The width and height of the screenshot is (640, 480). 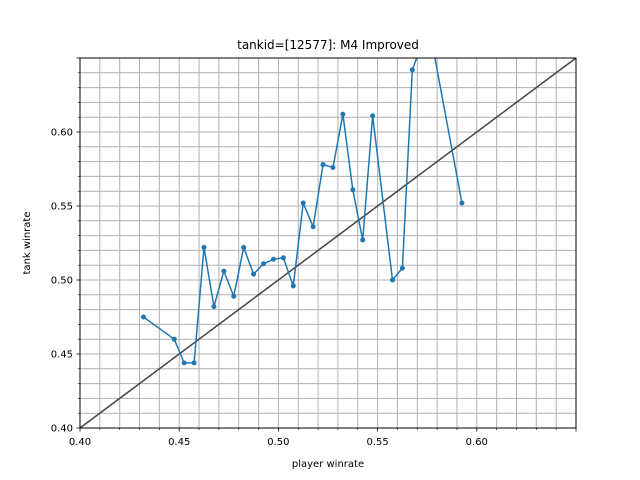 What do you see at coordinates (477, 442) in the screenshot?
I see `x-tick-label: 0.60` at bounding box center [477, 442].